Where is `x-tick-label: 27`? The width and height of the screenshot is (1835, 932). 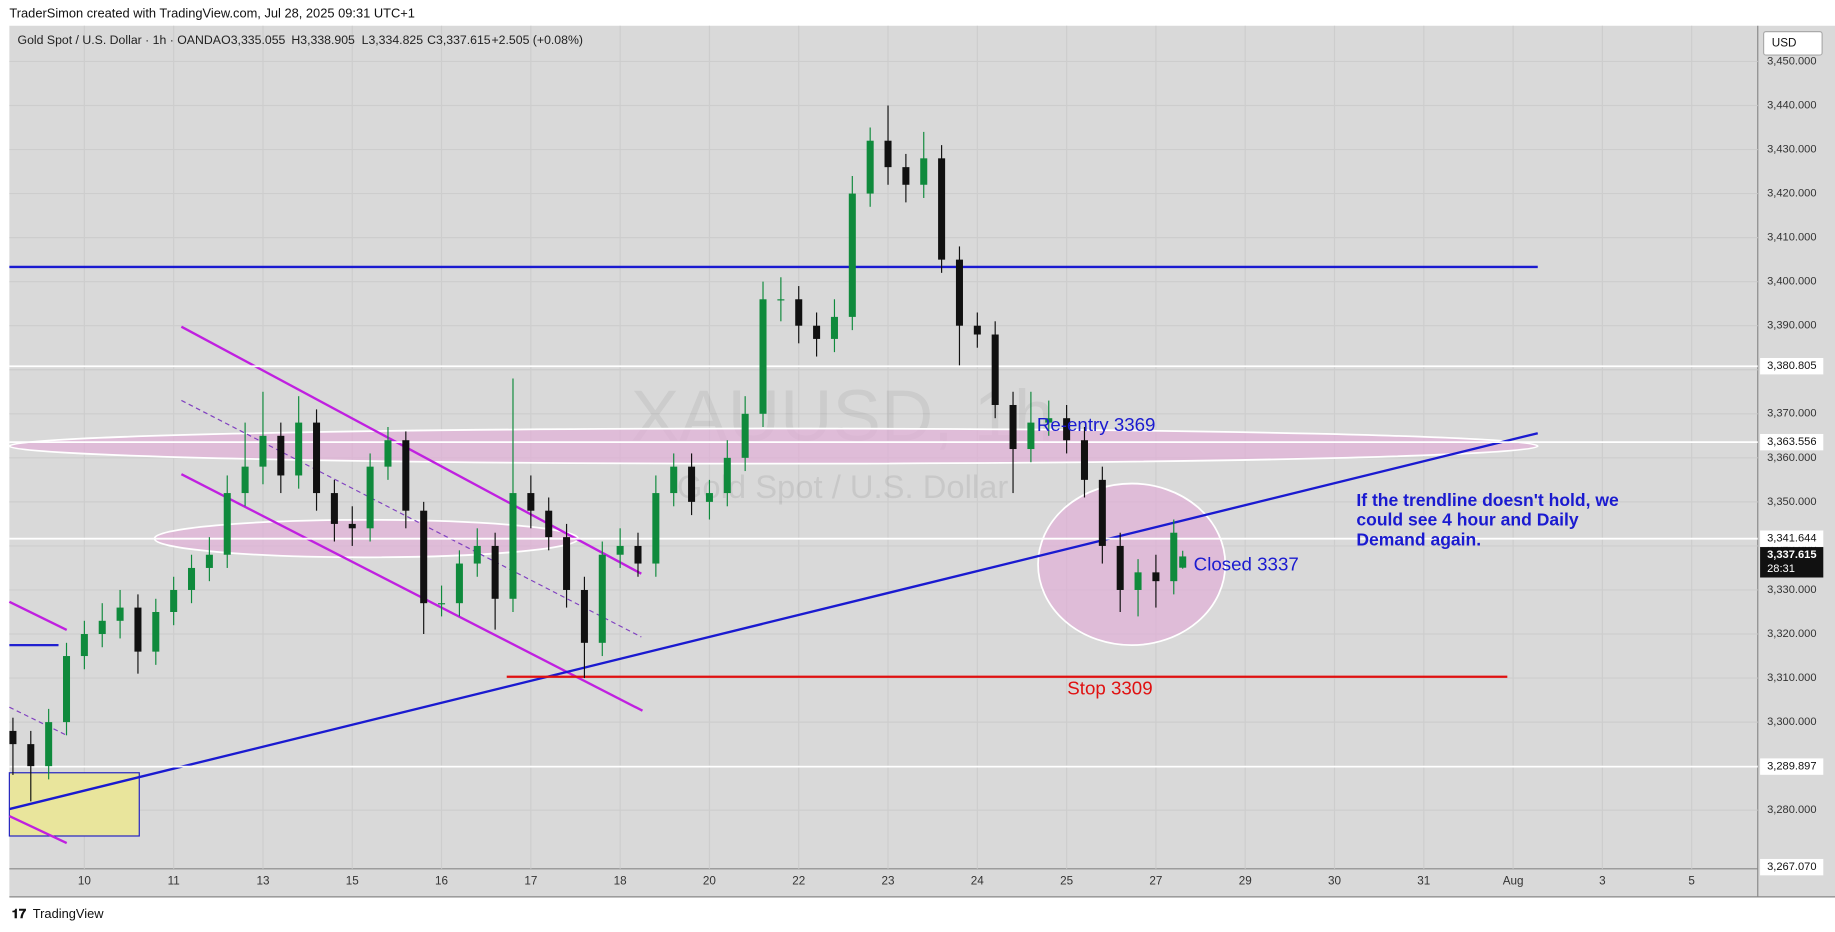
x-tick-label: 27 is located at coordinates (1155, 881).